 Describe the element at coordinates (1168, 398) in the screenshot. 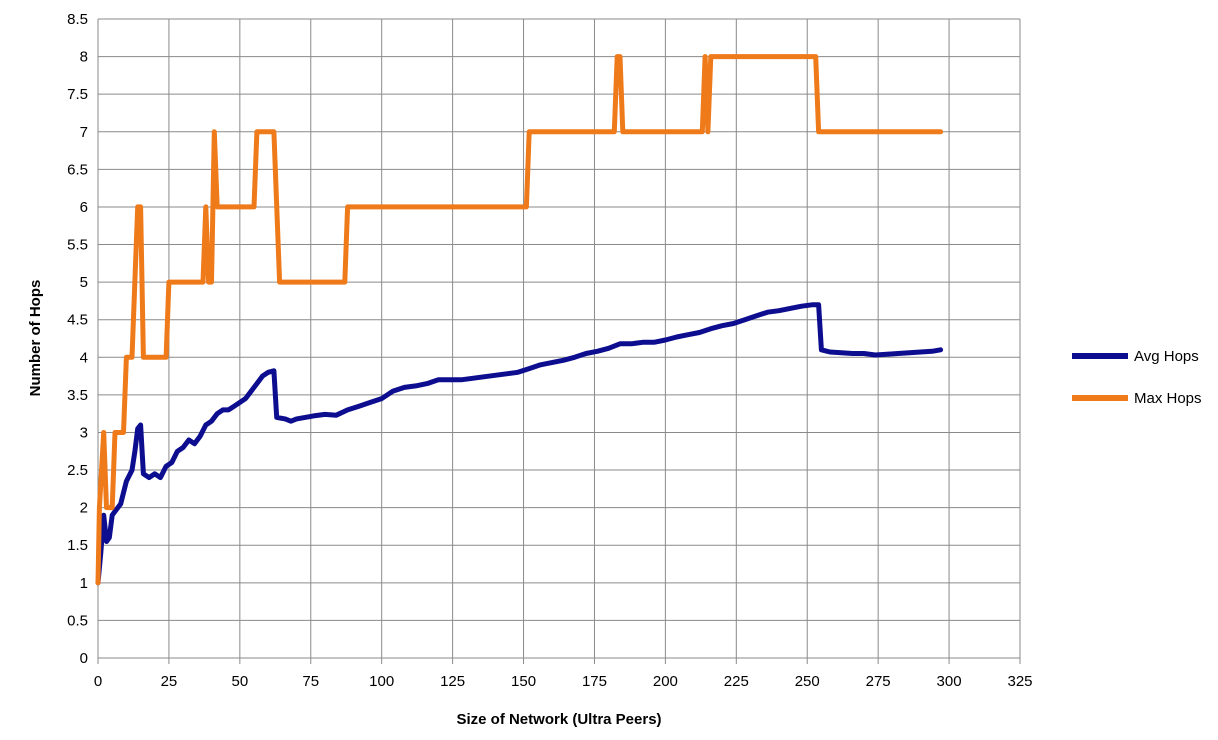

I see `legend-label: Max Hops` at that location.